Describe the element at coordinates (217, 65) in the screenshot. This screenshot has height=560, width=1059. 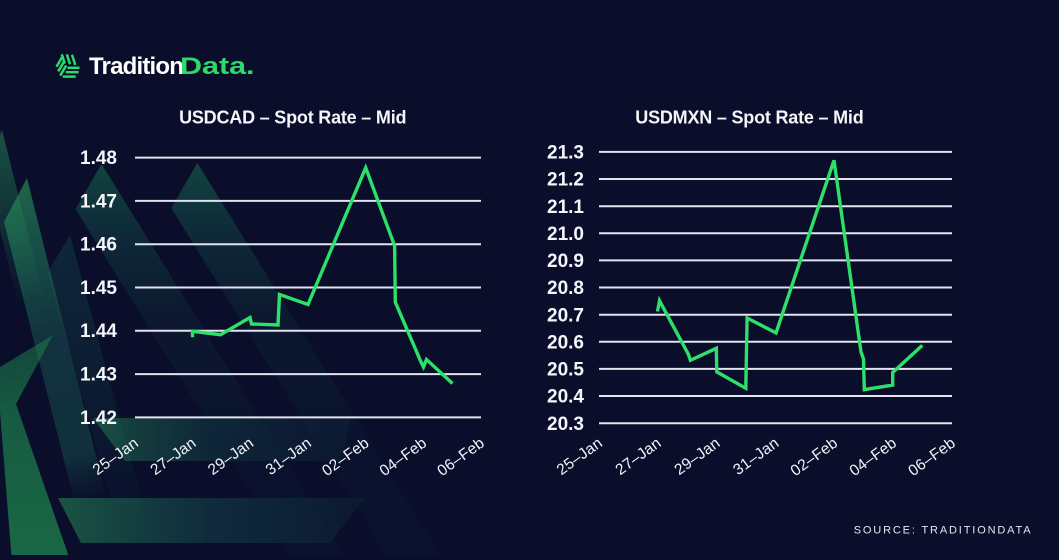
I see `svg-text: Data.` at that location.